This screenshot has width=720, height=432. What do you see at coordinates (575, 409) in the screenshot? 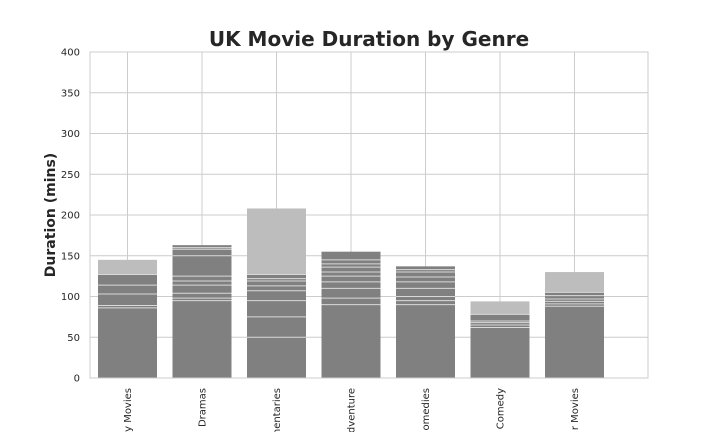
I see `x-tick-label: r Movies` at bounding box center [575, 409].